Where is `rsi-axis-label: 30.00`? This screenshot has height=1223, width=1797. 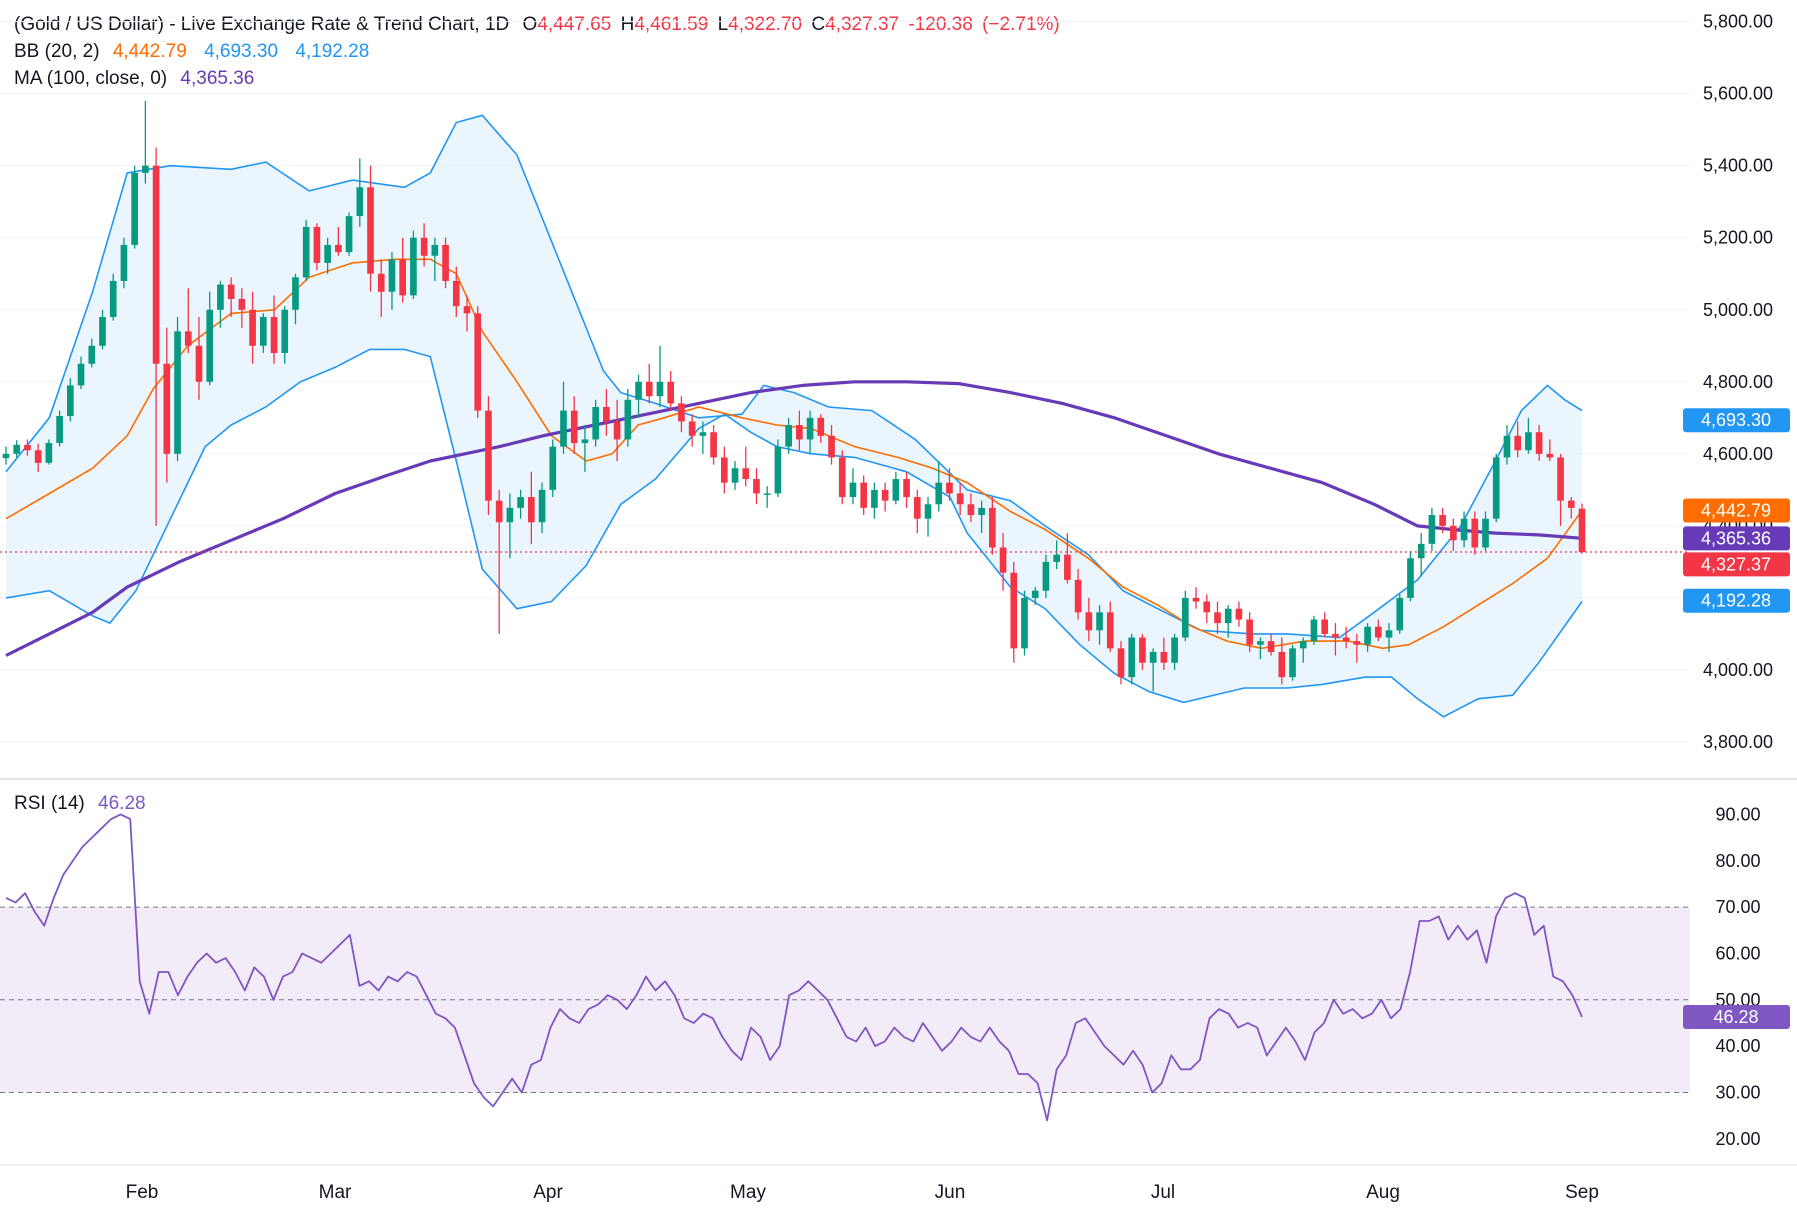 rsi-axis-label: 30.00 is located at coordinates (1737, 1092).